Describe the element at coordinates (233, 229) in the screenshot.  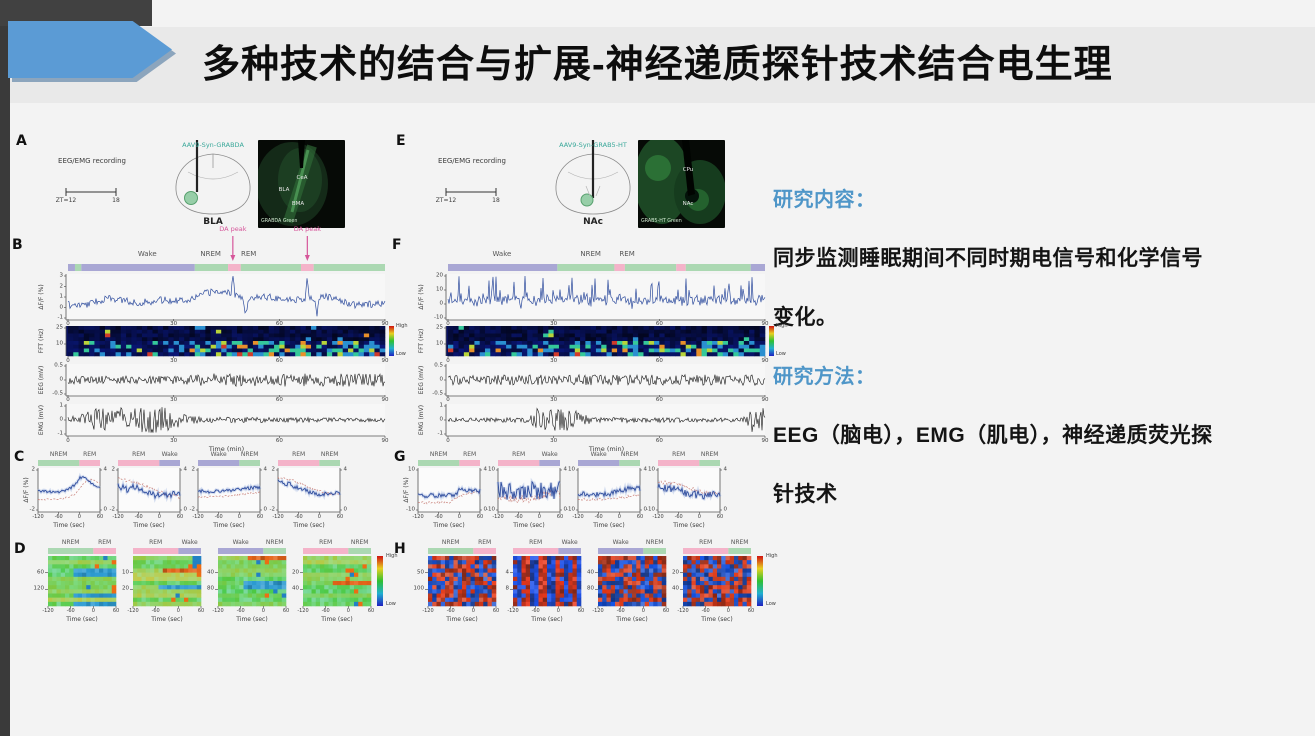
I see `da-peak-label: DA peak` at that location.